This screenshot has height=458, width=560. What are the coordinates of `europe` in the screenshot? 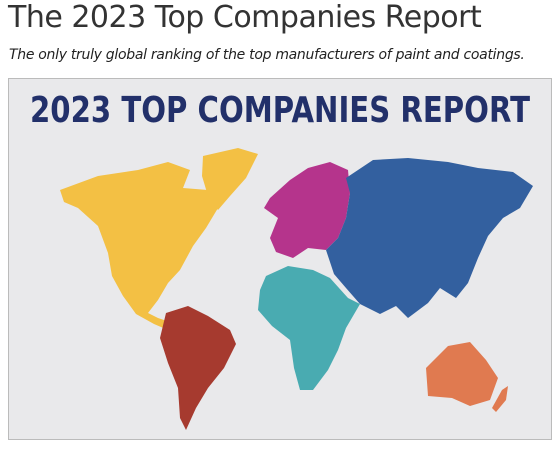 It's located at (307, 210).